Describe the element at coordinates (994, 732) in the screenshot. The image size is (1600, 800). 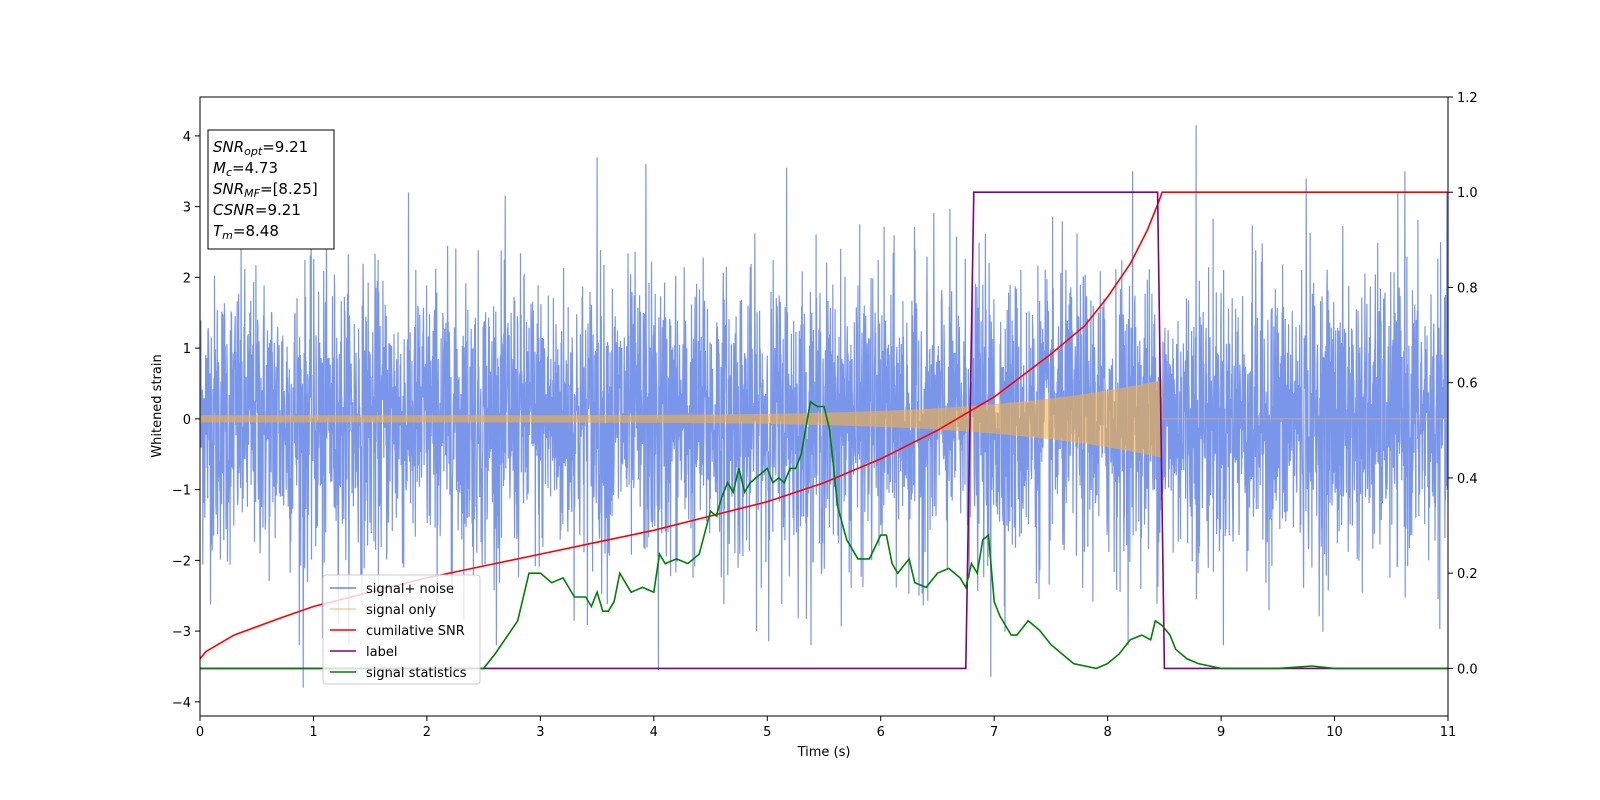
I see `x-tick-label: 7` at that location.